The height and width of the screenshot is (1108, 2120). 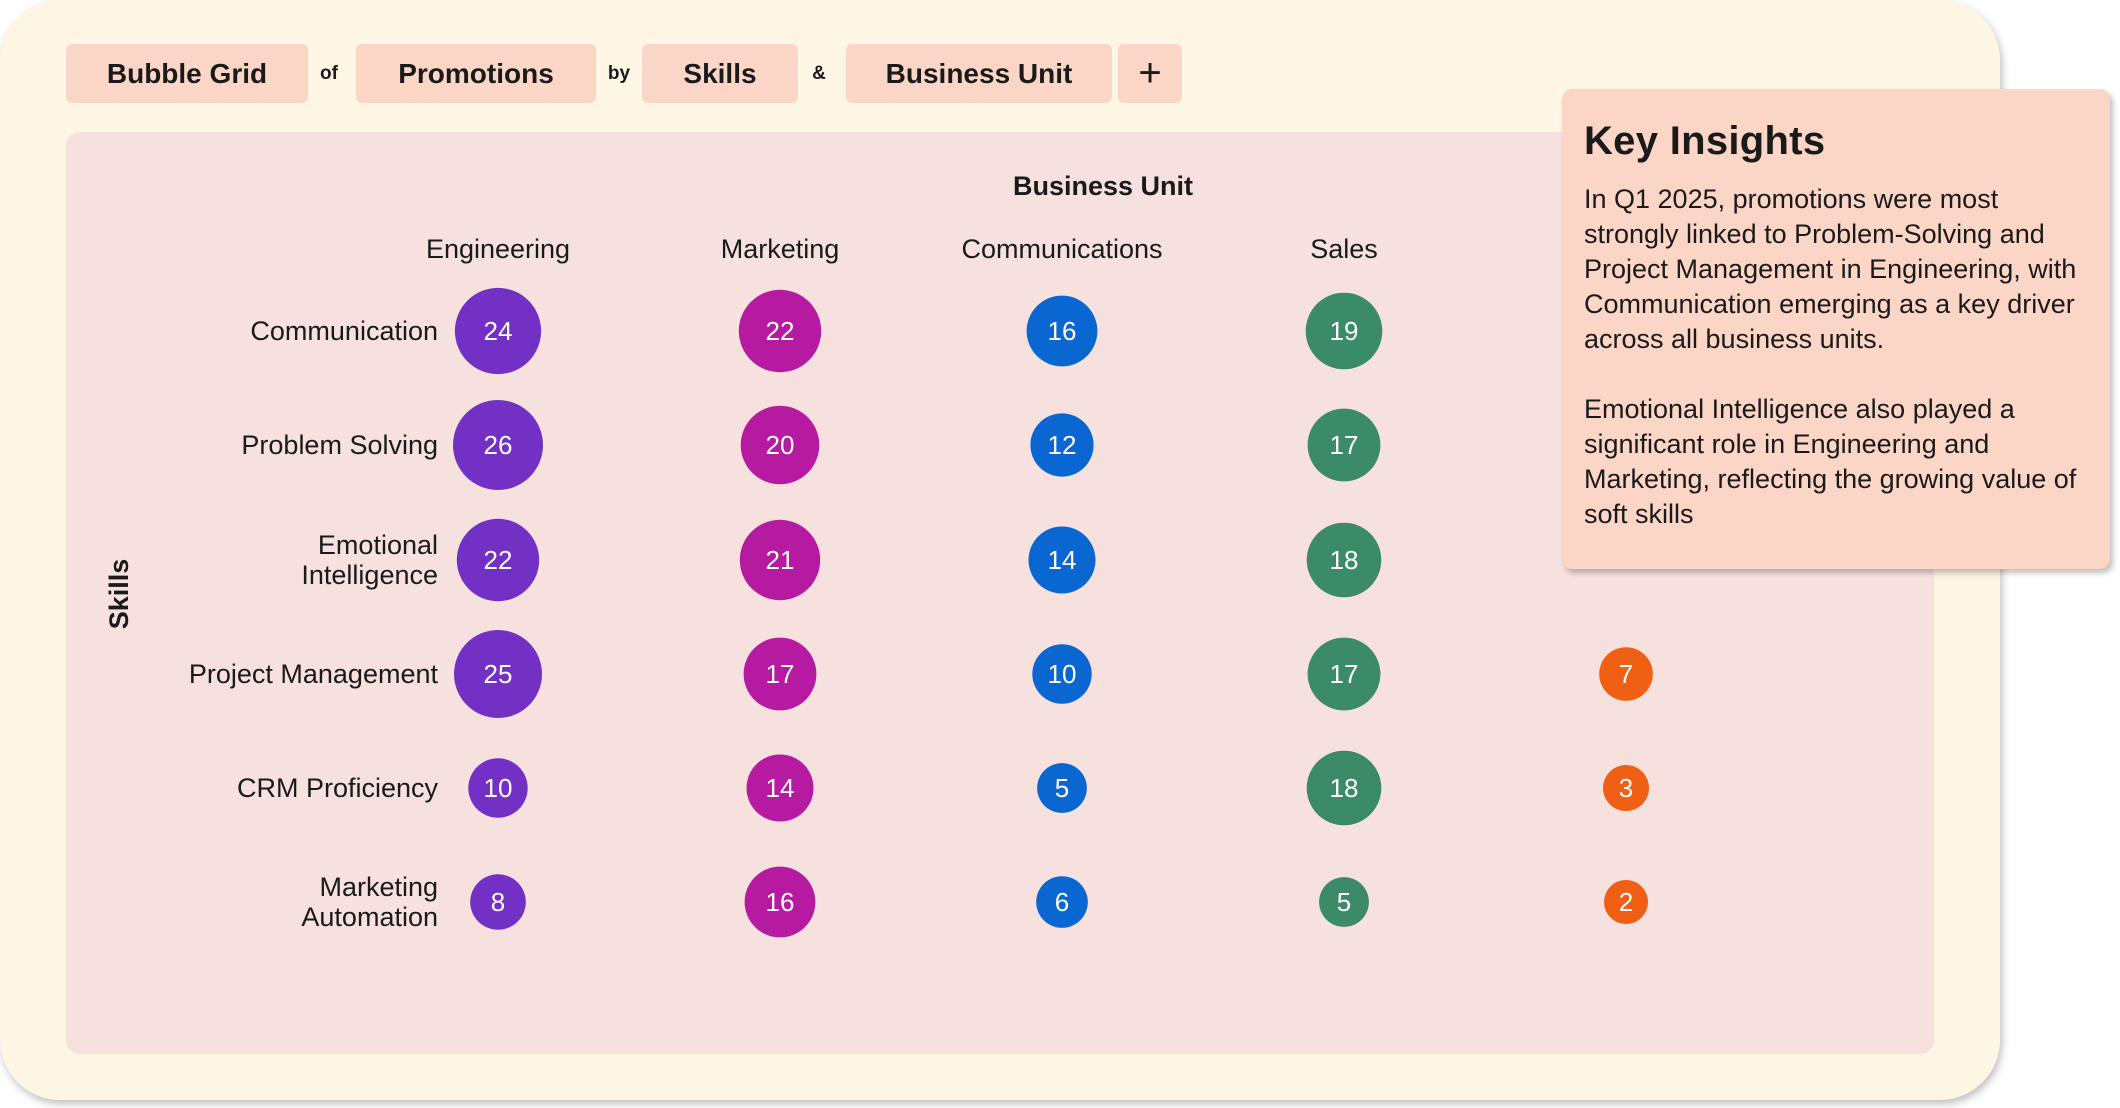 I want to click on chart-type-chip: Bubble Grid, so click(x=187, y=73).